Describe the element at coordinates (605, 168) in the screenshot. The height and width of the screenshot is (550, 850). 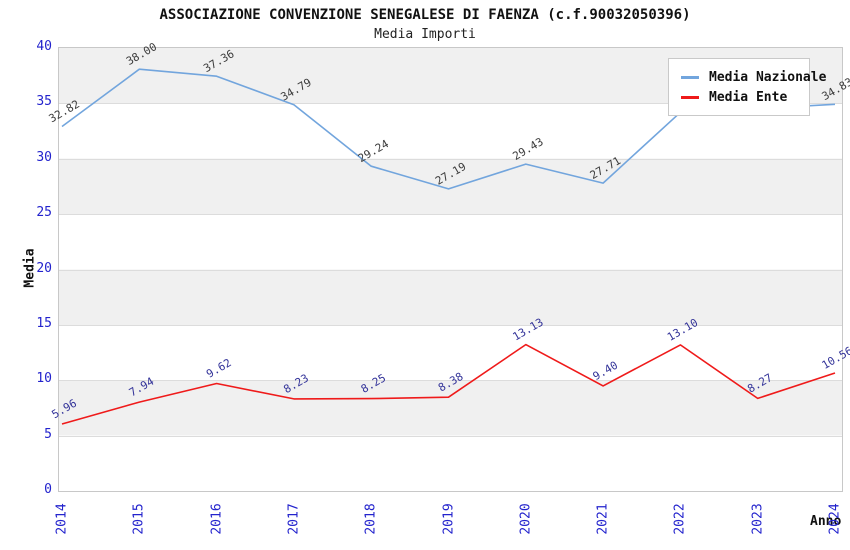
I see `point-label: 27.71` at that location.